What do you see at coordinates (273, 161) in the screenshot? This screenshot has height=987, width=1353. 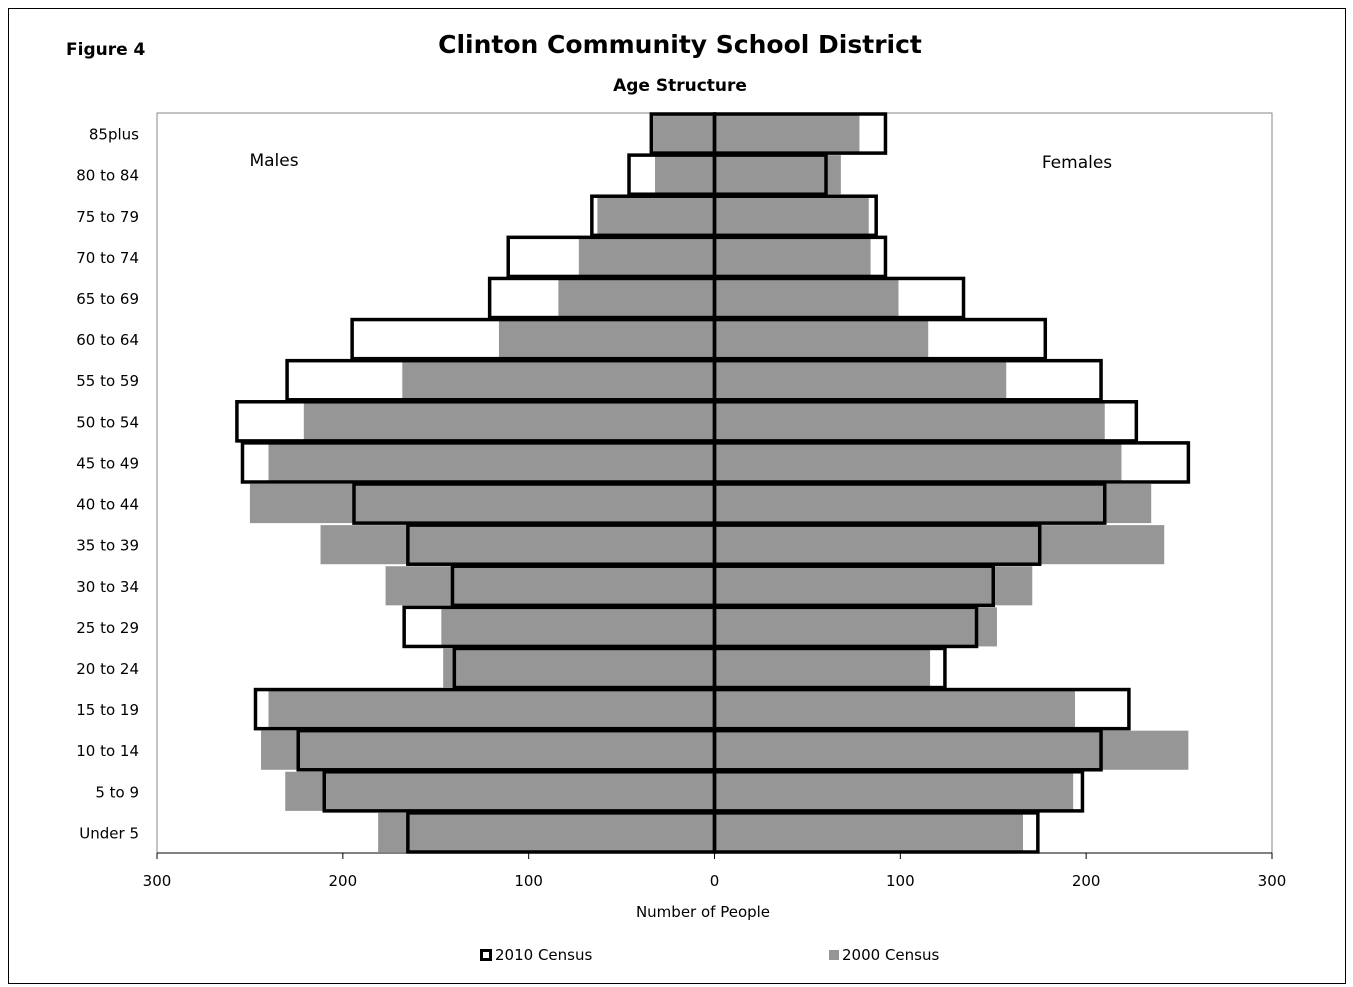 I see `side-label-males: Males` at bounding box center [273, 161].